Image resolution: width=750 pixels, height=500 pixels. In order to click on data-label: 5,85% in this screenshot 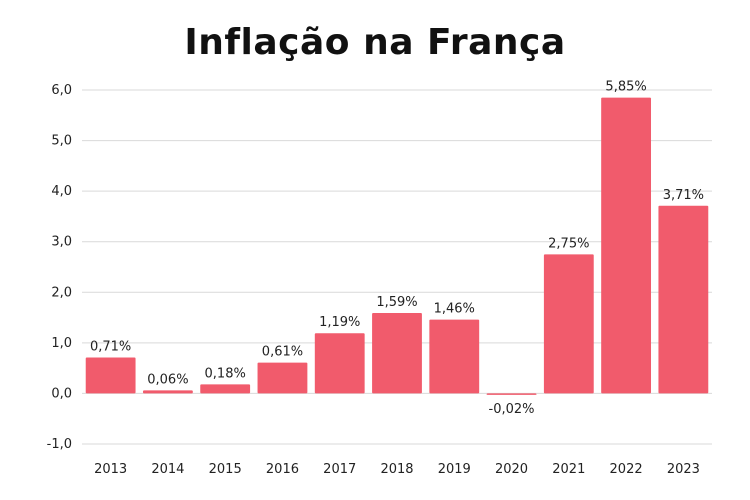, I will do `click(625, 87)`.